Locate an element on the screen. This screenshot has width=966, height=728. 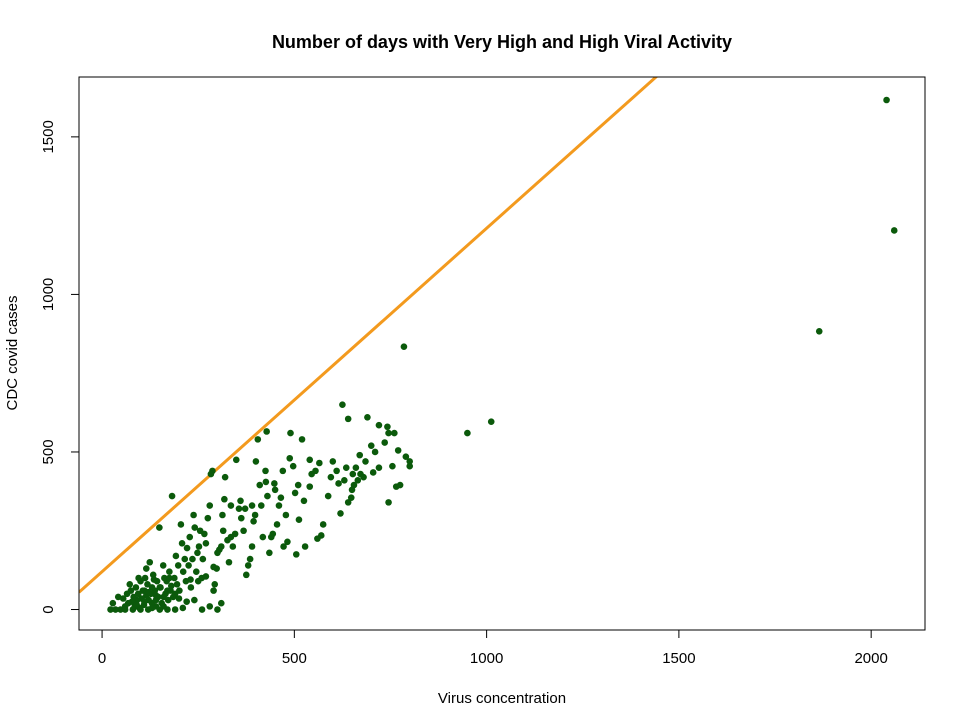
x-tick-label: 2000 is located at coordinates (870, 658).